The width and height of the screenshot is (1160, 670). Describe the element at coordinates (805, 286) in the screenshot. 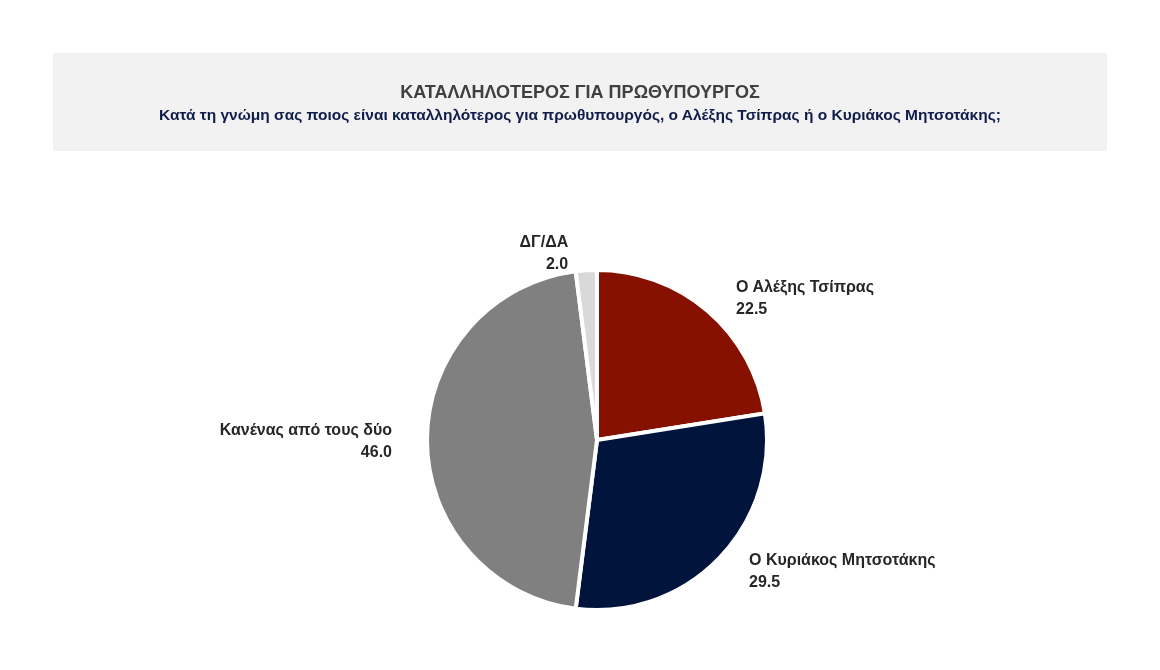

I see `slice-label: Ο Αλέξης Τσίπρας` at that location.